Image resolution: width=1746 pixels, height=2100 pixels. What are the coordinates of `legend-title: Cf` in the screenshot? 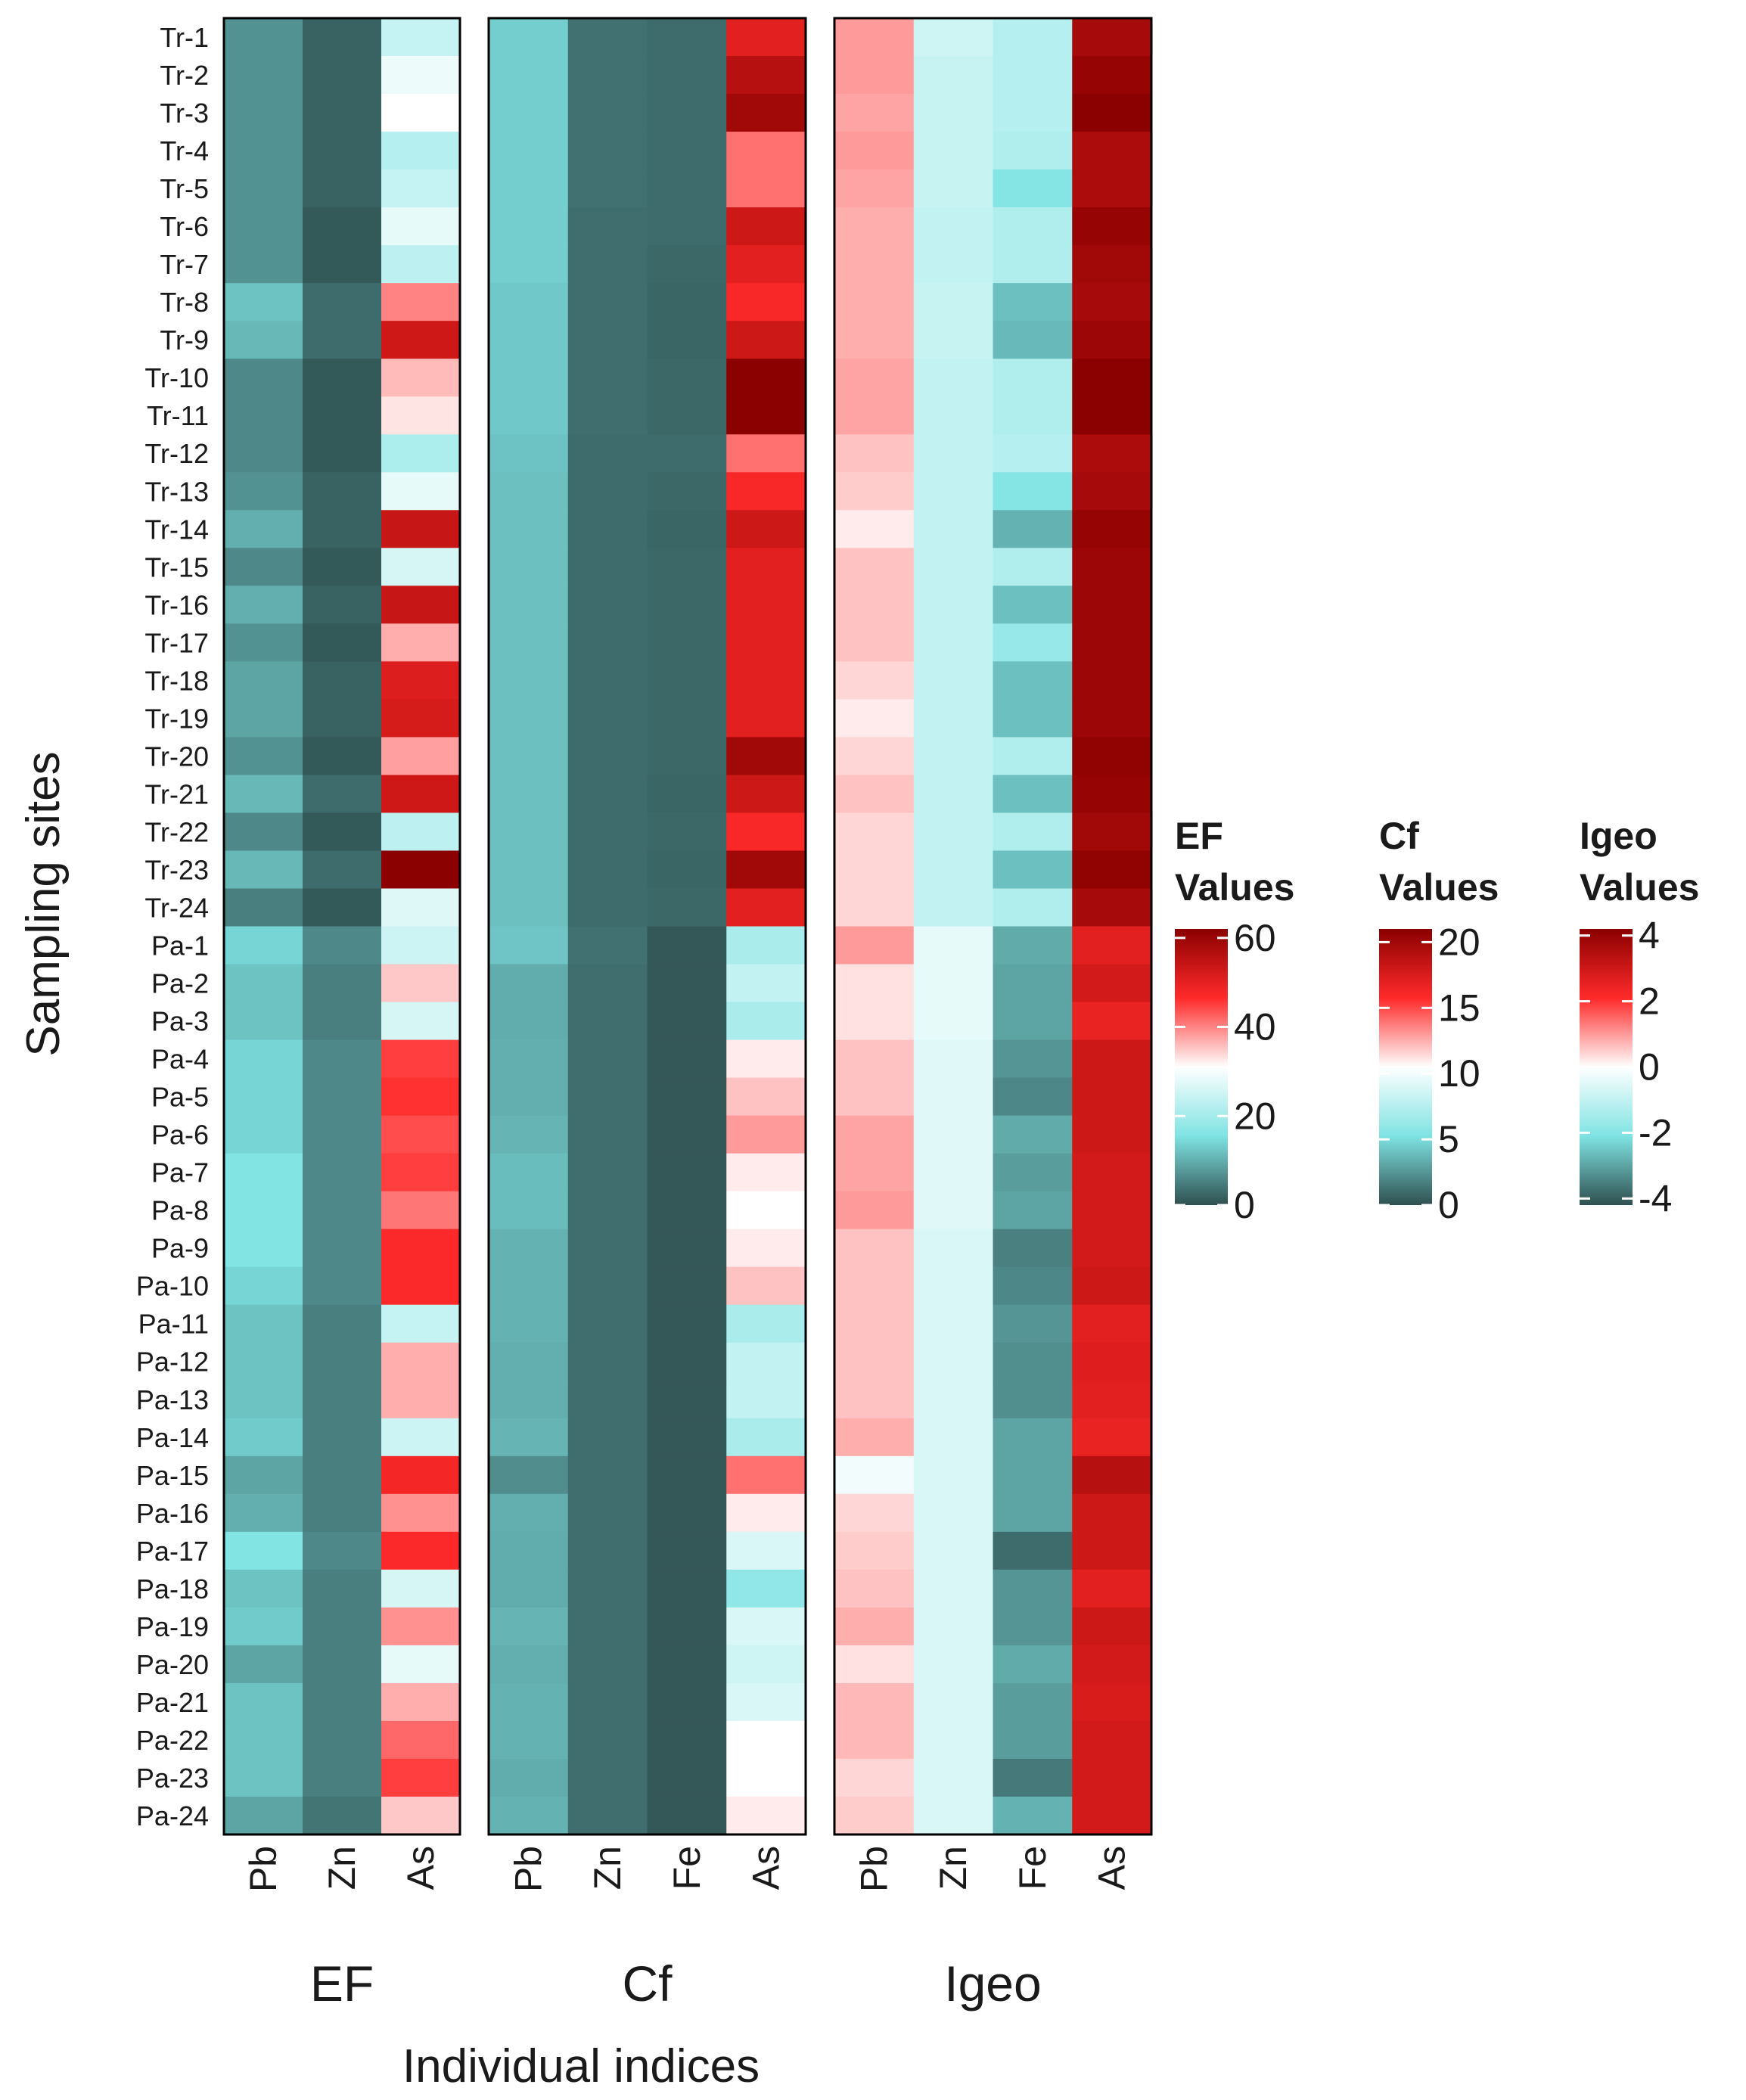 It's located at (1399, 836).